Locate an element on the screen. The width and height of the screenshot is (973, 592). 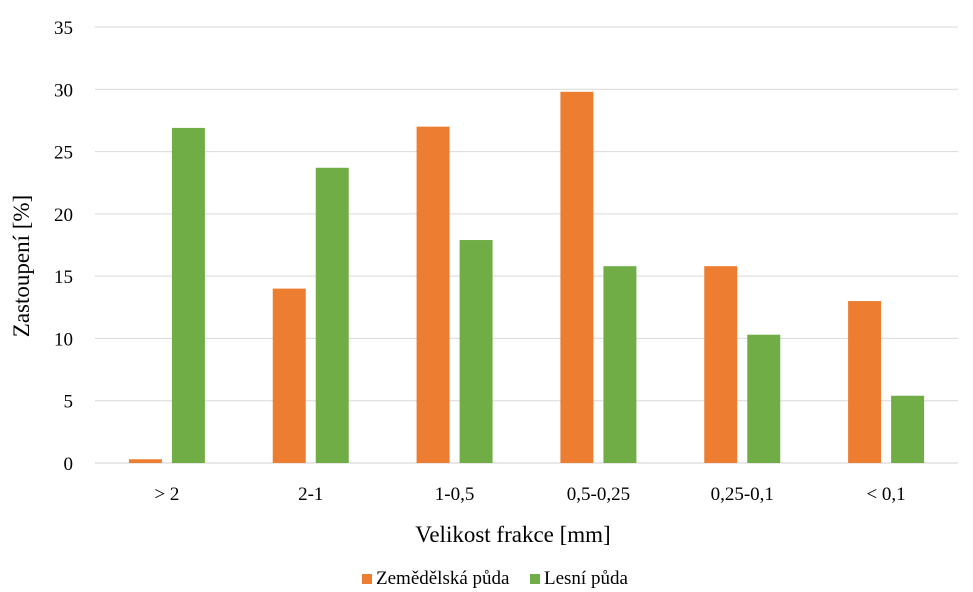
legend-label-agricultural: Zemědělská půda is located at coordinates (443, 578).